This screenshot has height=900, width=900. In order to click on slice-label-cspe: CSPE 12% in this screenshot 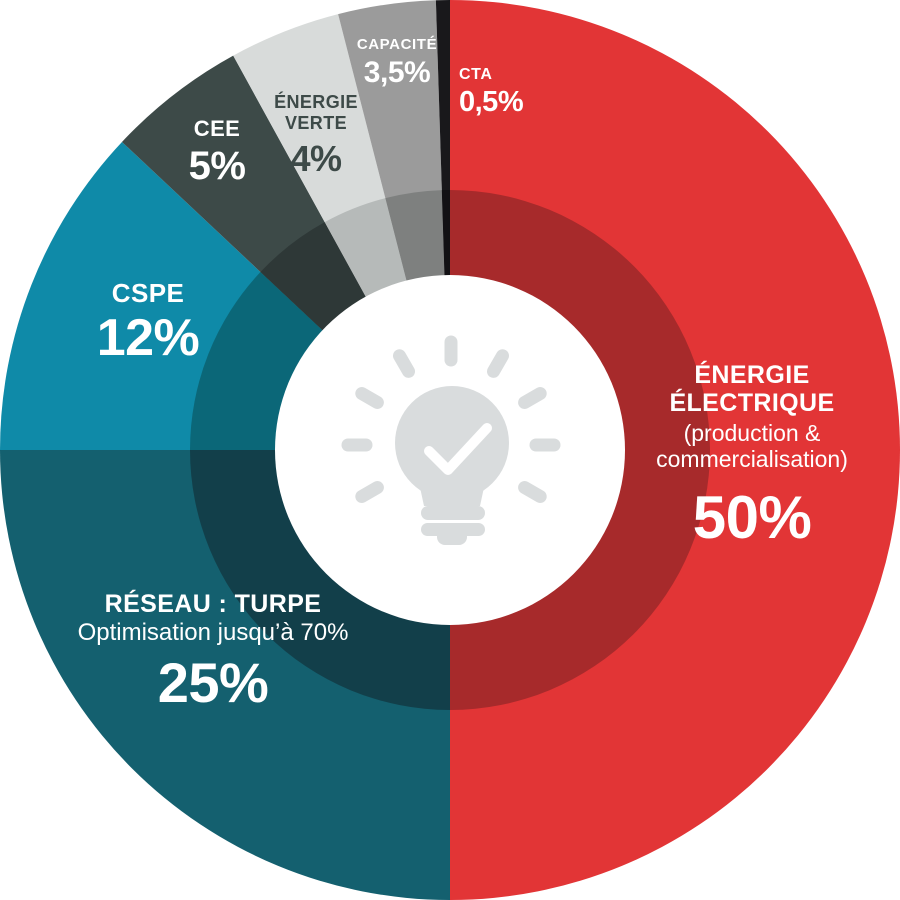, I will do `click(148, 322)`.